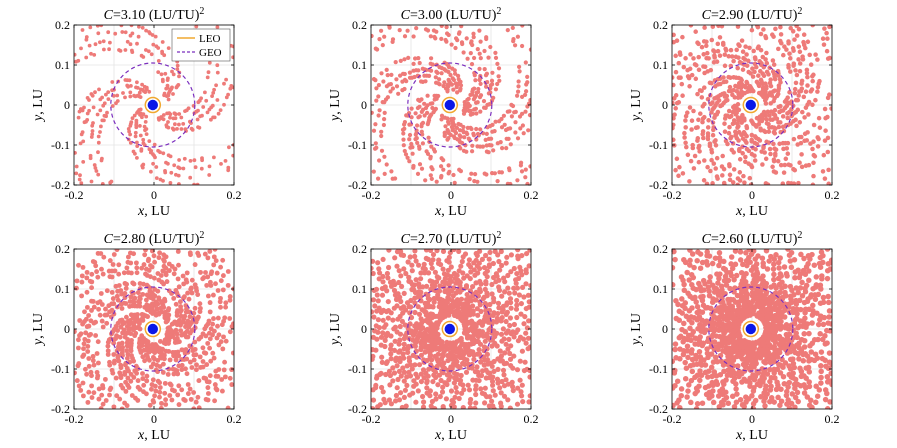 Image resolution: width=897 pixels, height=448 pixels. Describe the element at coordinates (154, 195) in the screenshot. I see `x-tick-label: 0` at that location.